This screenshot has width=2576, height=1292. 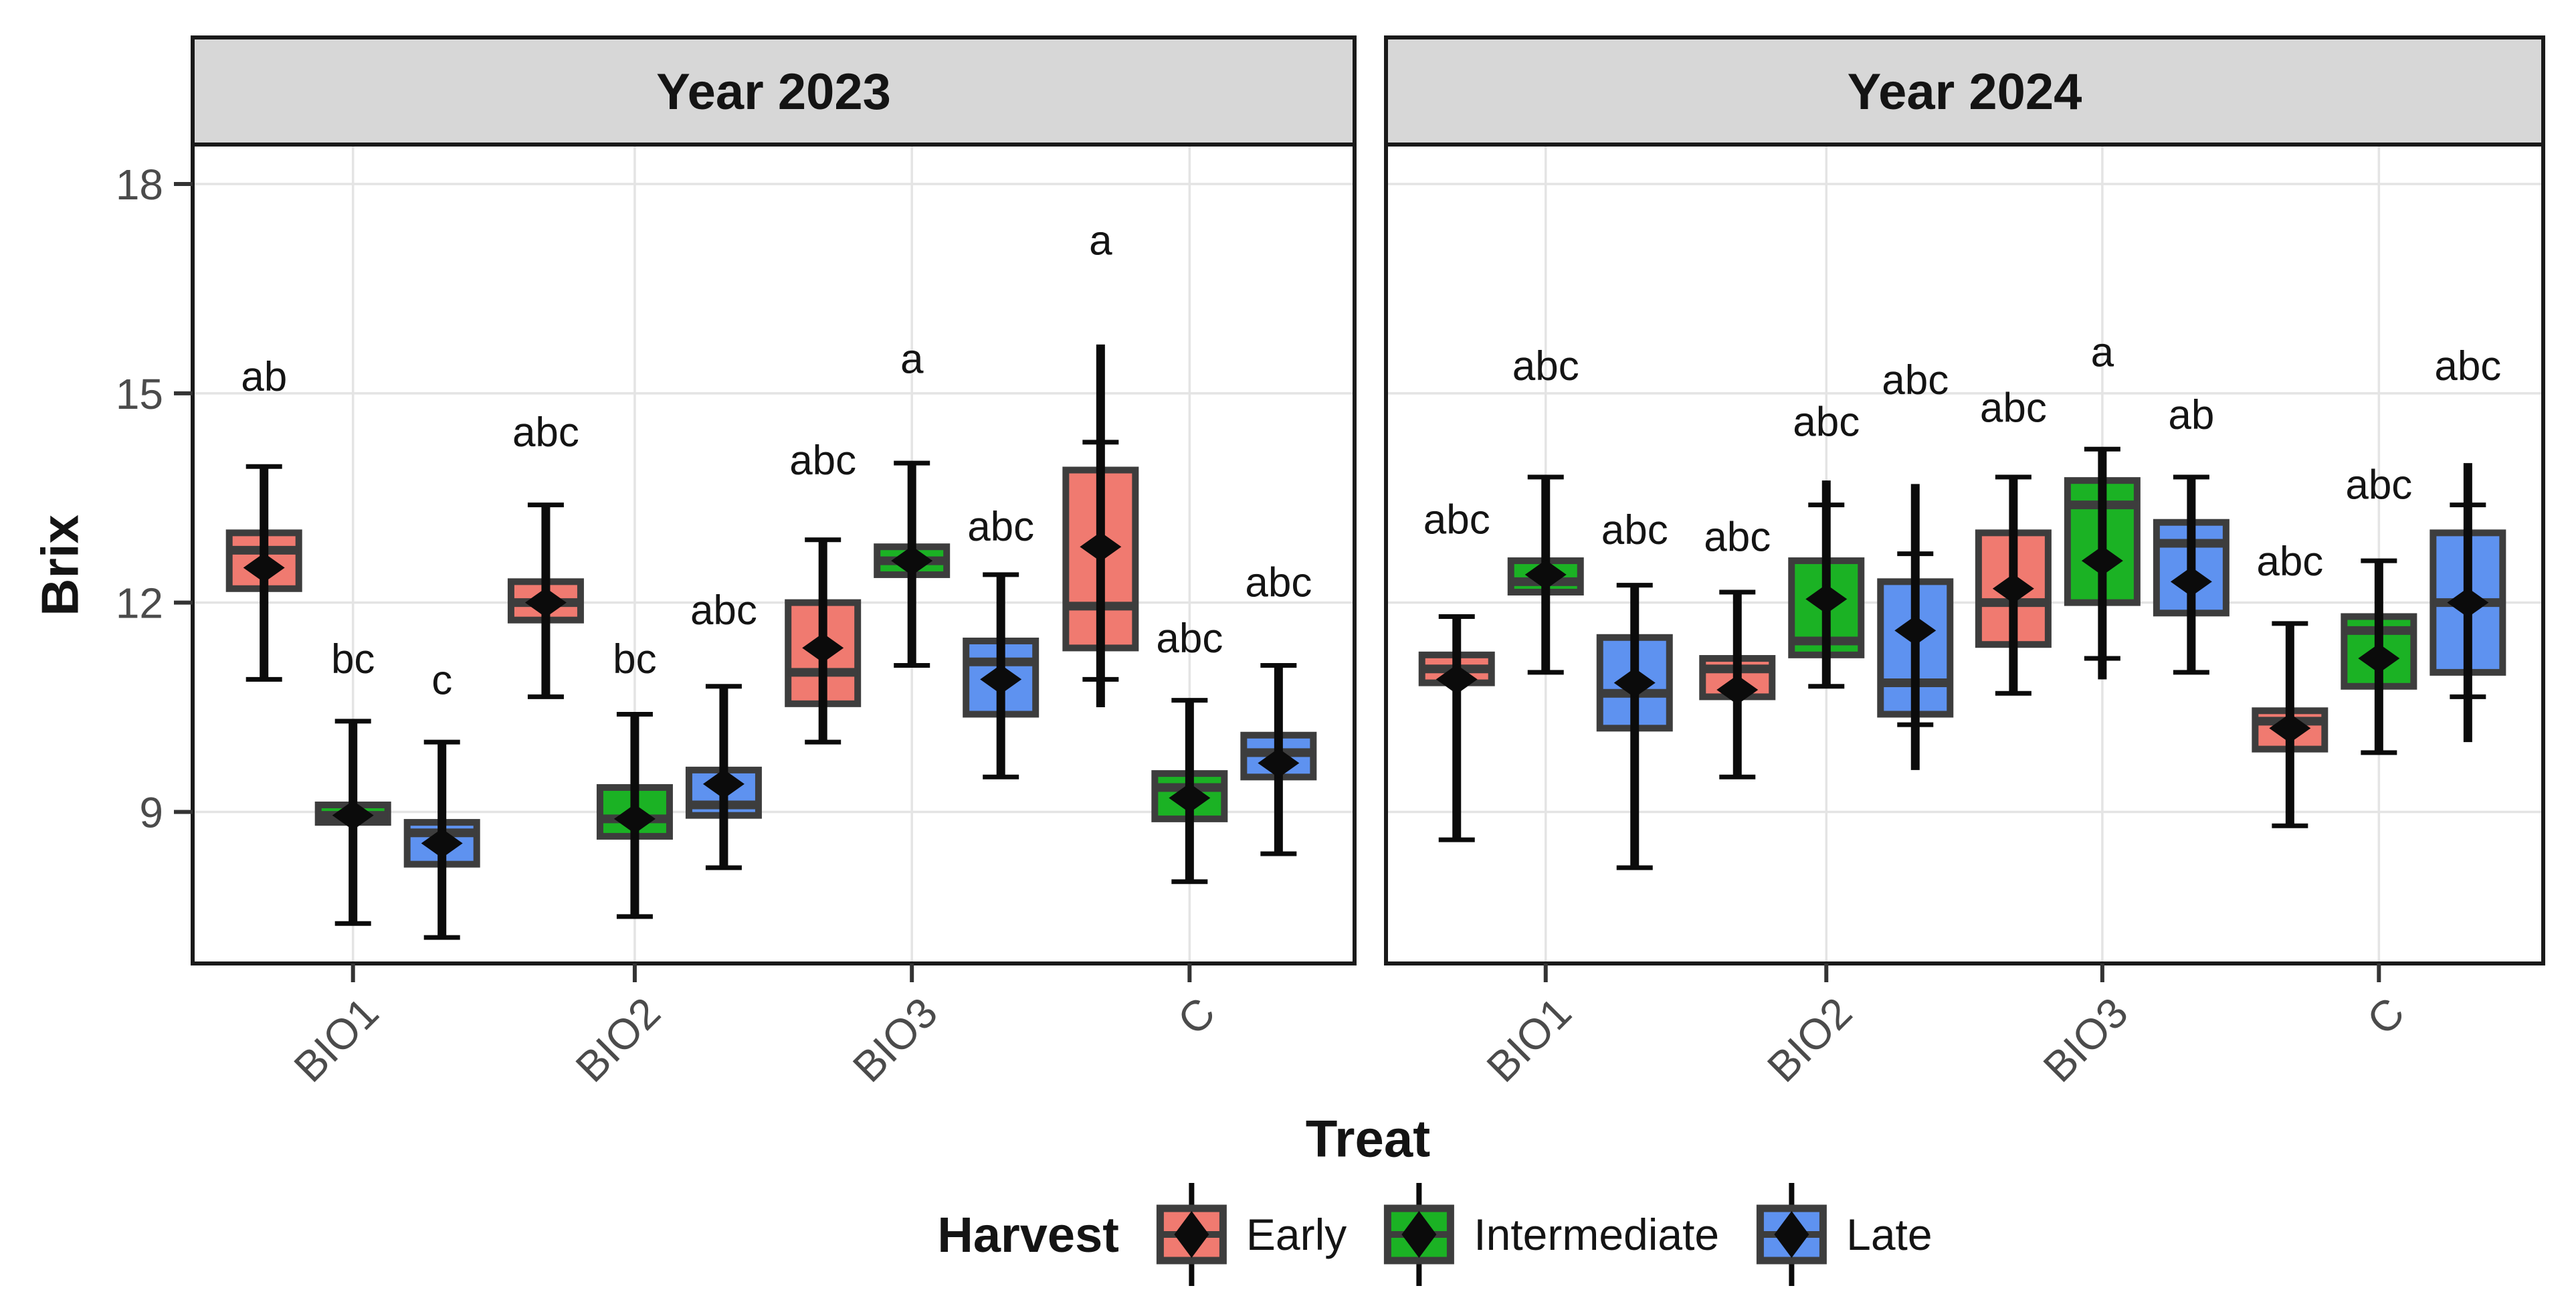 What do you see at coordinates (1028, 1234) in the screenshot?
I see `legend-title: Harvest` at bounding box center [1028, 1234].